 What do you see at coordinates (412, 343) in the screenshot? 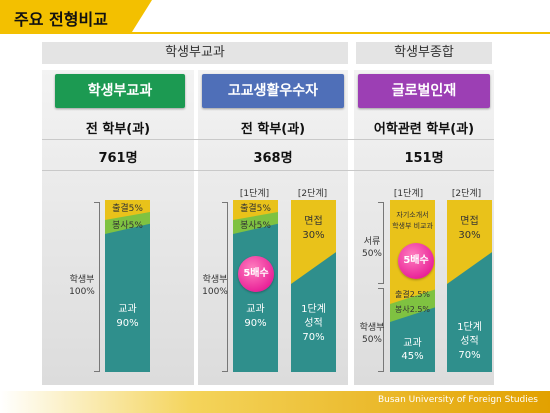
I see `col3-grades-label-1: 교과` at bounding box center [412, 343].